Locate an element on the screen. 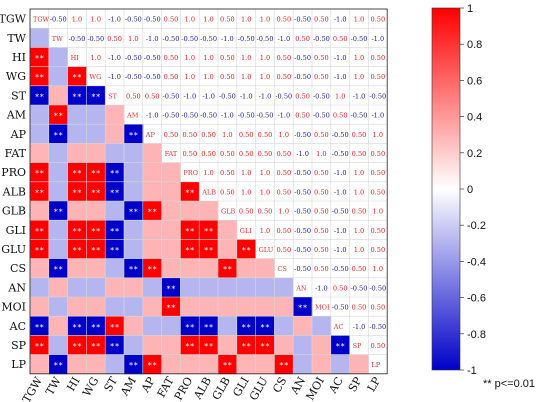  diagonal-label: CS is located at coordinates (281, 269).